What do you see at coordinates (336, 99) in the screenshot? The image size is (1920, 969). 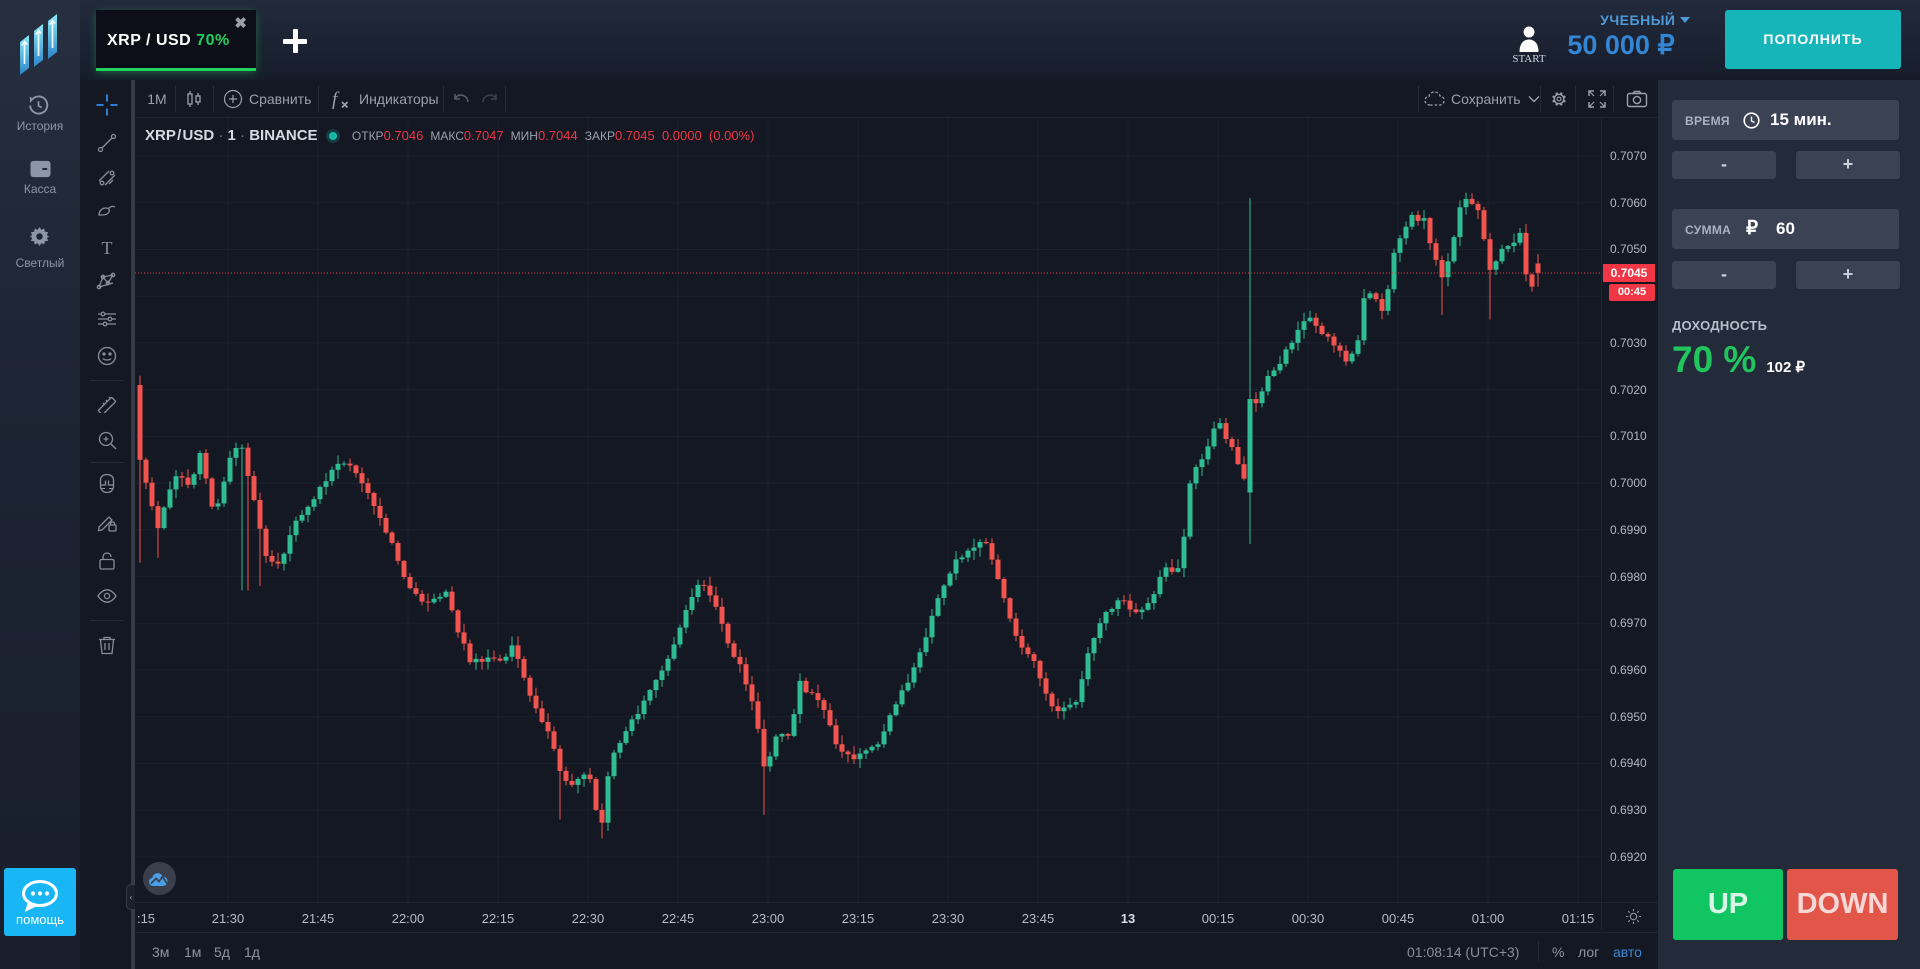 I see `svg-text: f` at bounding box center [336, 99].